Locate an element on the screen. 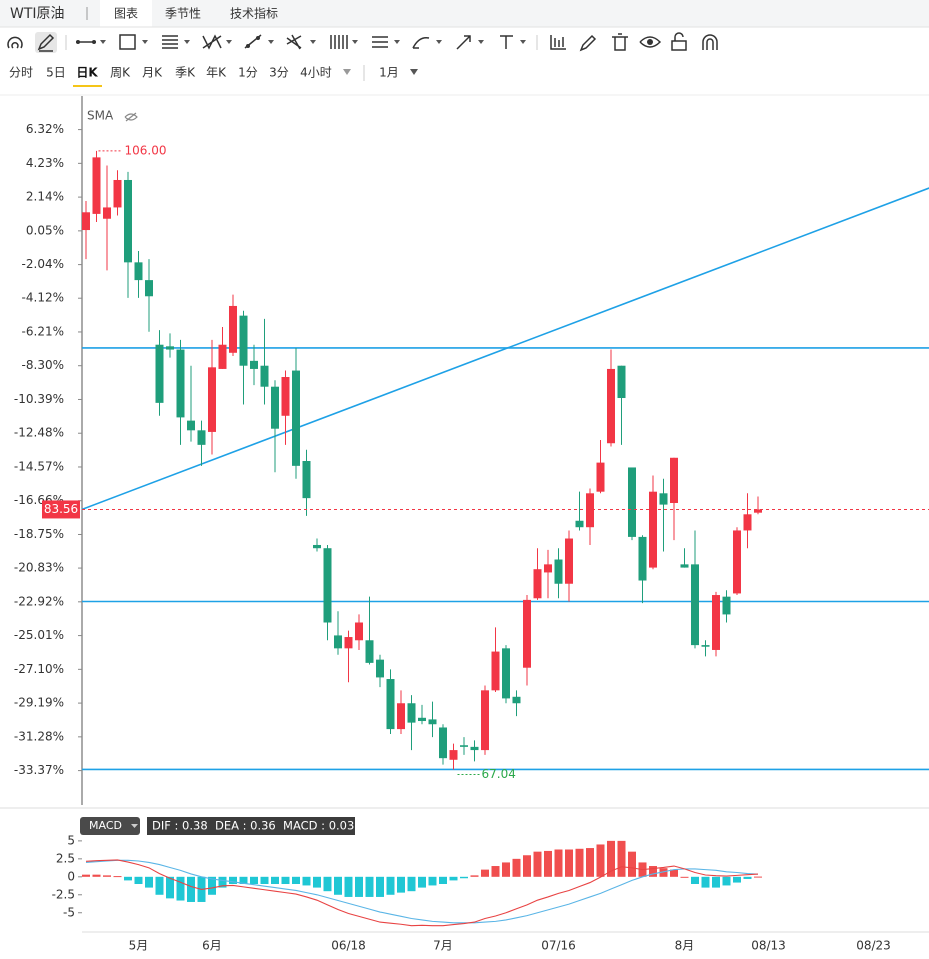  range-select: 1月 is located at coordinates (389, 73).